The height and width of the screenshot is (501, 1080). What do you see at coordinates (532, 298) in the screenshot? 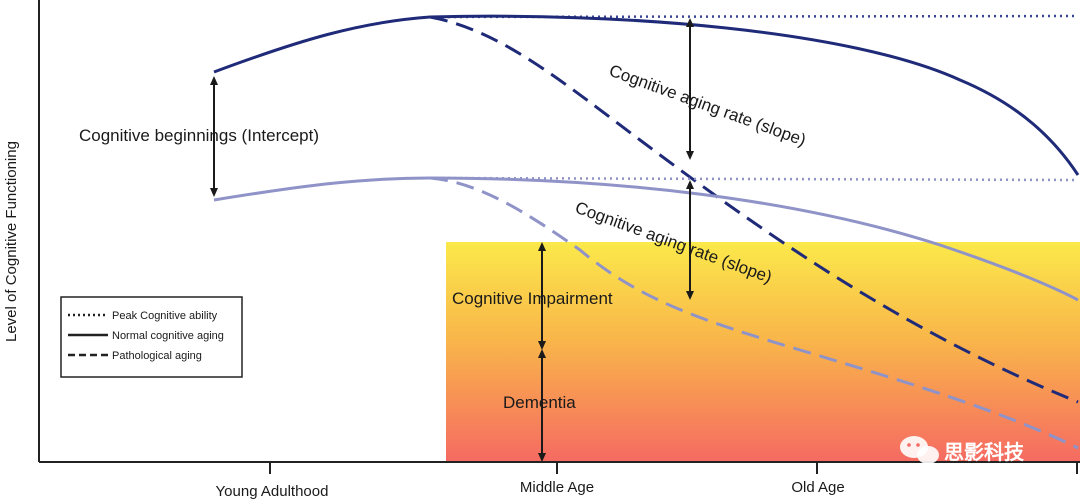
I see `impairment-label: Cognitive Impairment` at bounding box center [532, 298].